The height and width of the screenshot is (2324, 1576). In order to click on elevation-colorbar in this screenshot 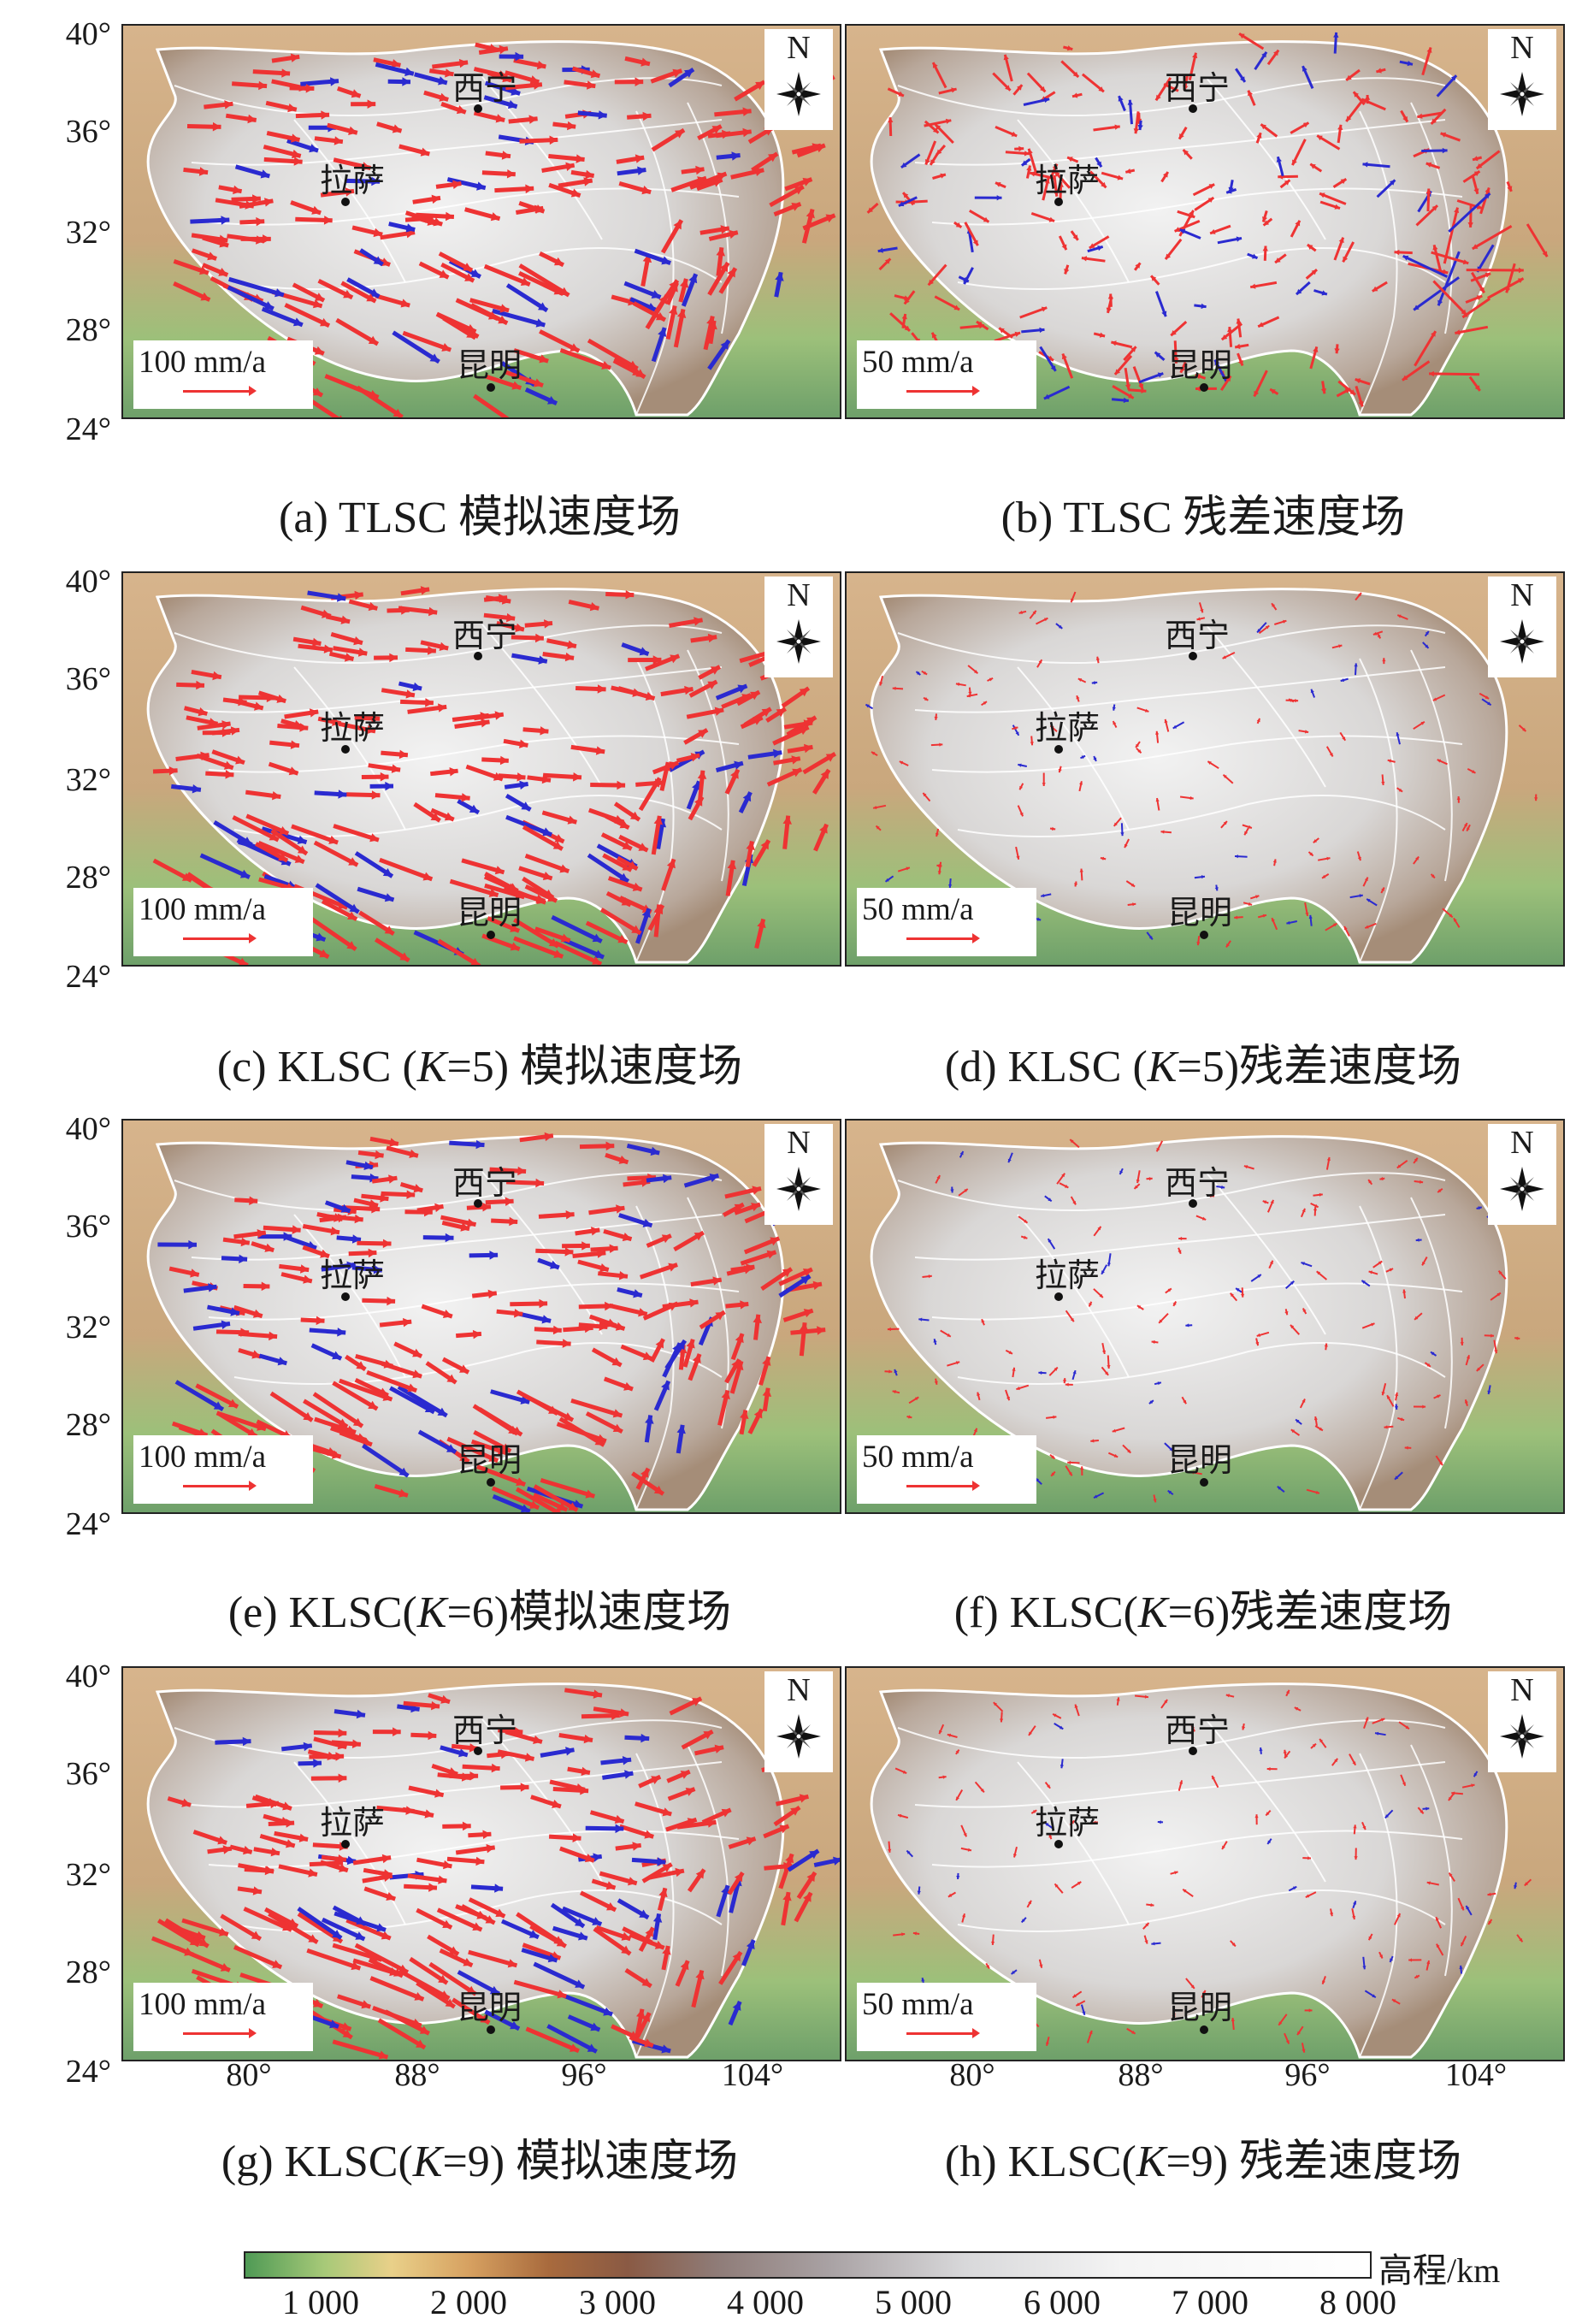, I will do `click(808, 2265)`.